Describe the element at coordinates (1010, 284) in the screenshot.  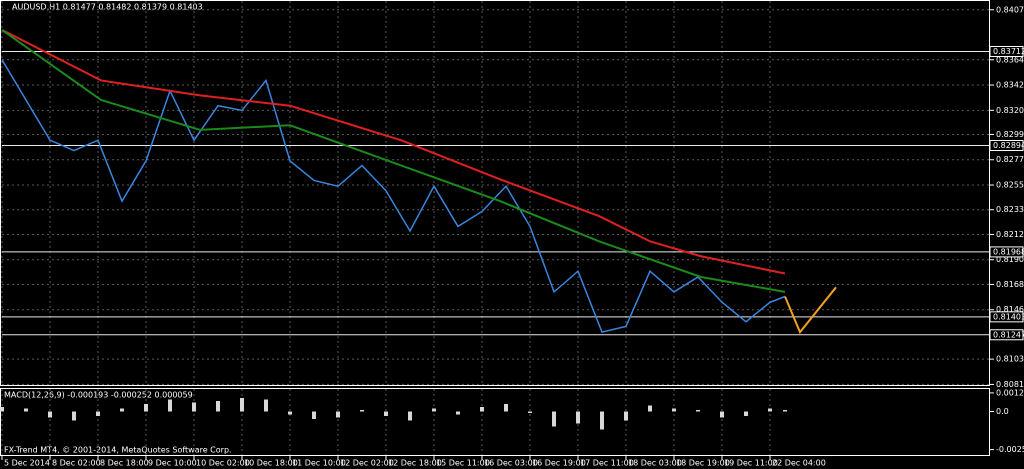
I see `y-tick-label: 0.81685` at that location.